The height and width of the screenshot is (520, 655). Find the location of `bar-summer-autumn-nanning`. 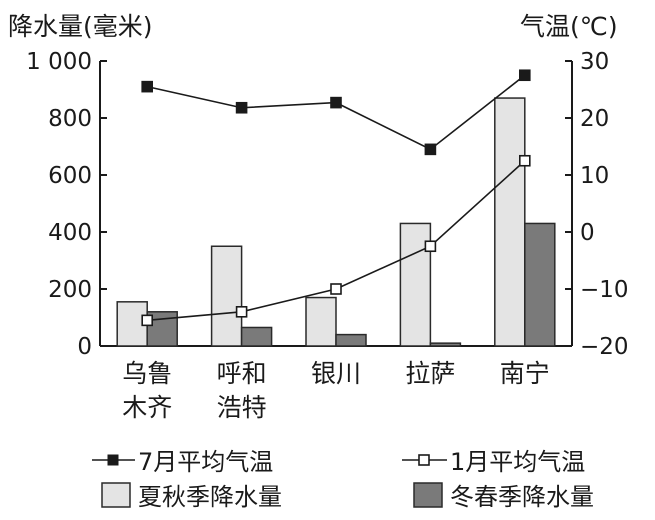

bar-summer-autumn-nanning is located at coordinates (510, 222).